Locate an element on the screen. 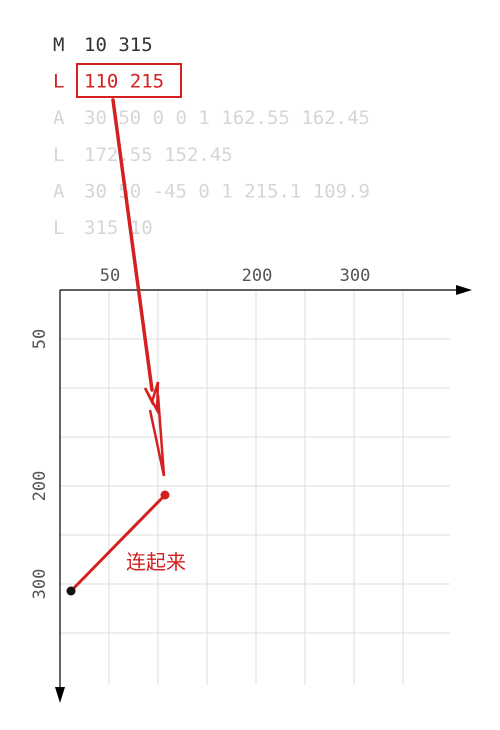 Image resolution: width=500 pixels, height=730 pixels. command-letter: M is located at coordinates (58, 45).